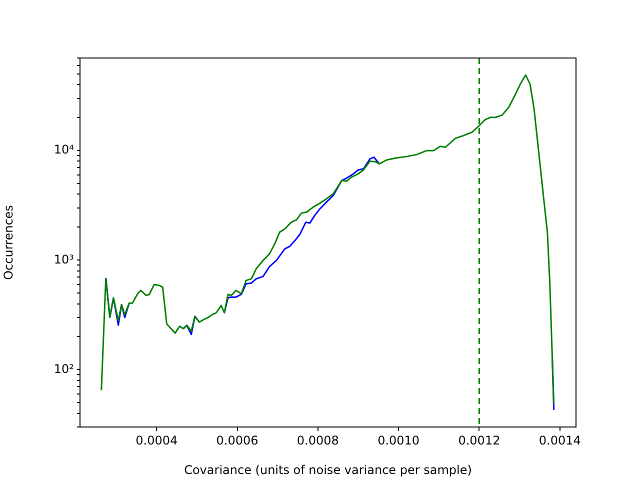 The height and width of the screenshot is (480, 640). I want to click on x-tick-label: 0.0010, so click(399, 440).